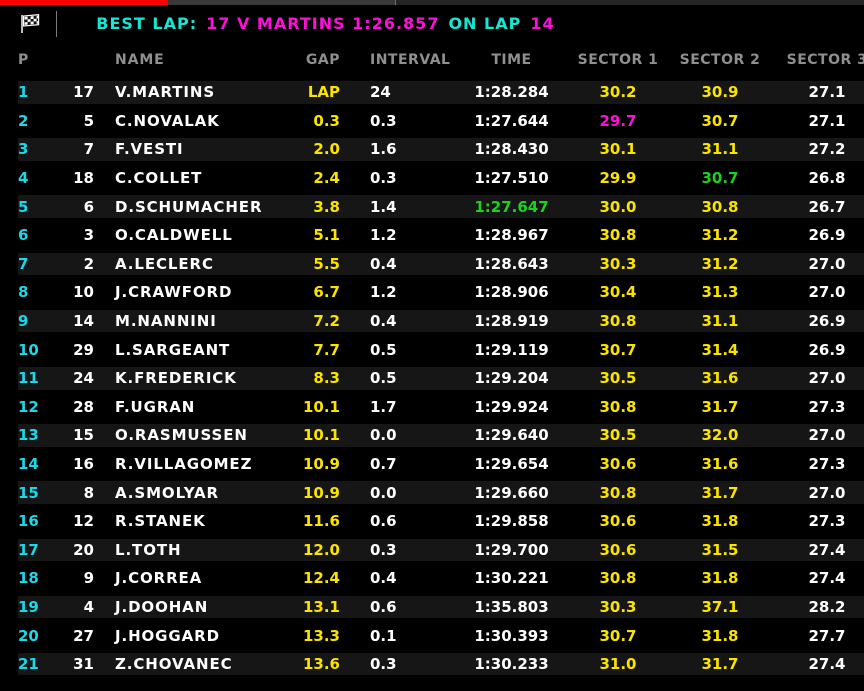 The height and width of the screenshot is (691, 864). What do you see at coordinates (485, 23) in the screenshot?
I see `on-lap-label: ON LAP` at bounding box center [485, 23].